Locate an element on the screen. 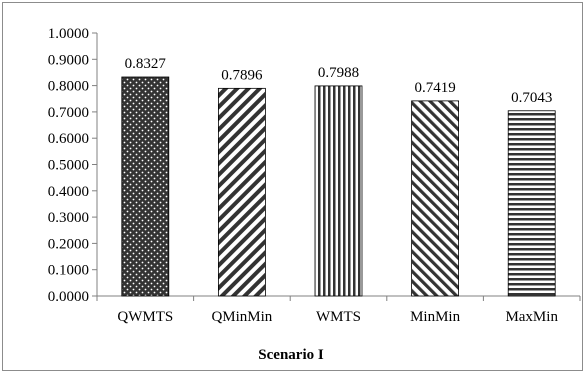  y-tick-label: 0.5000 is located at coordinates (68, 166).